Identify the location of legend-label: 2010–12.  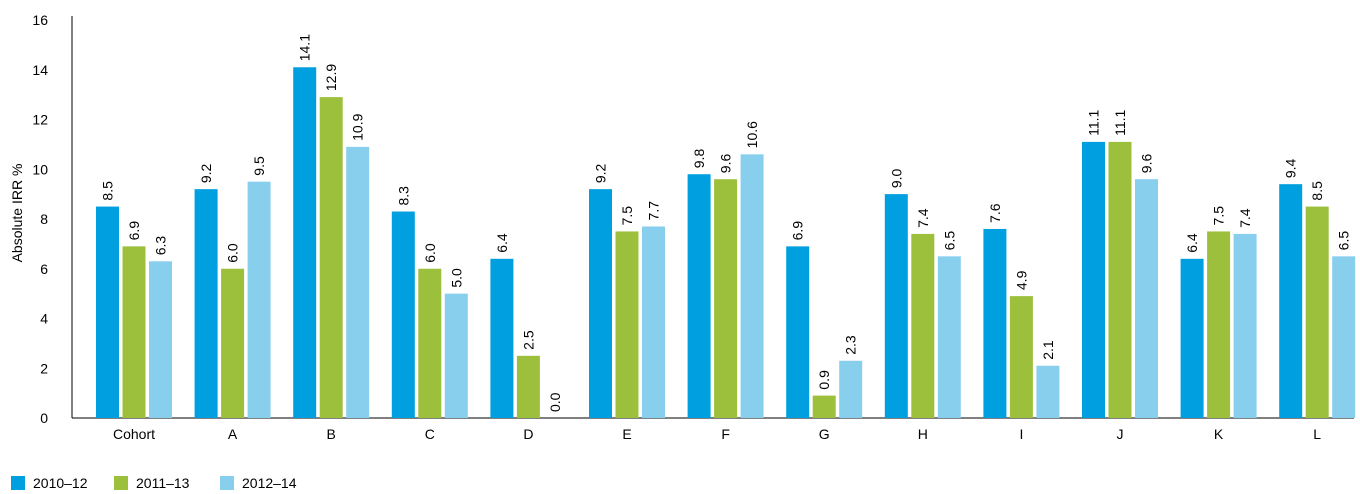
(60, 483).